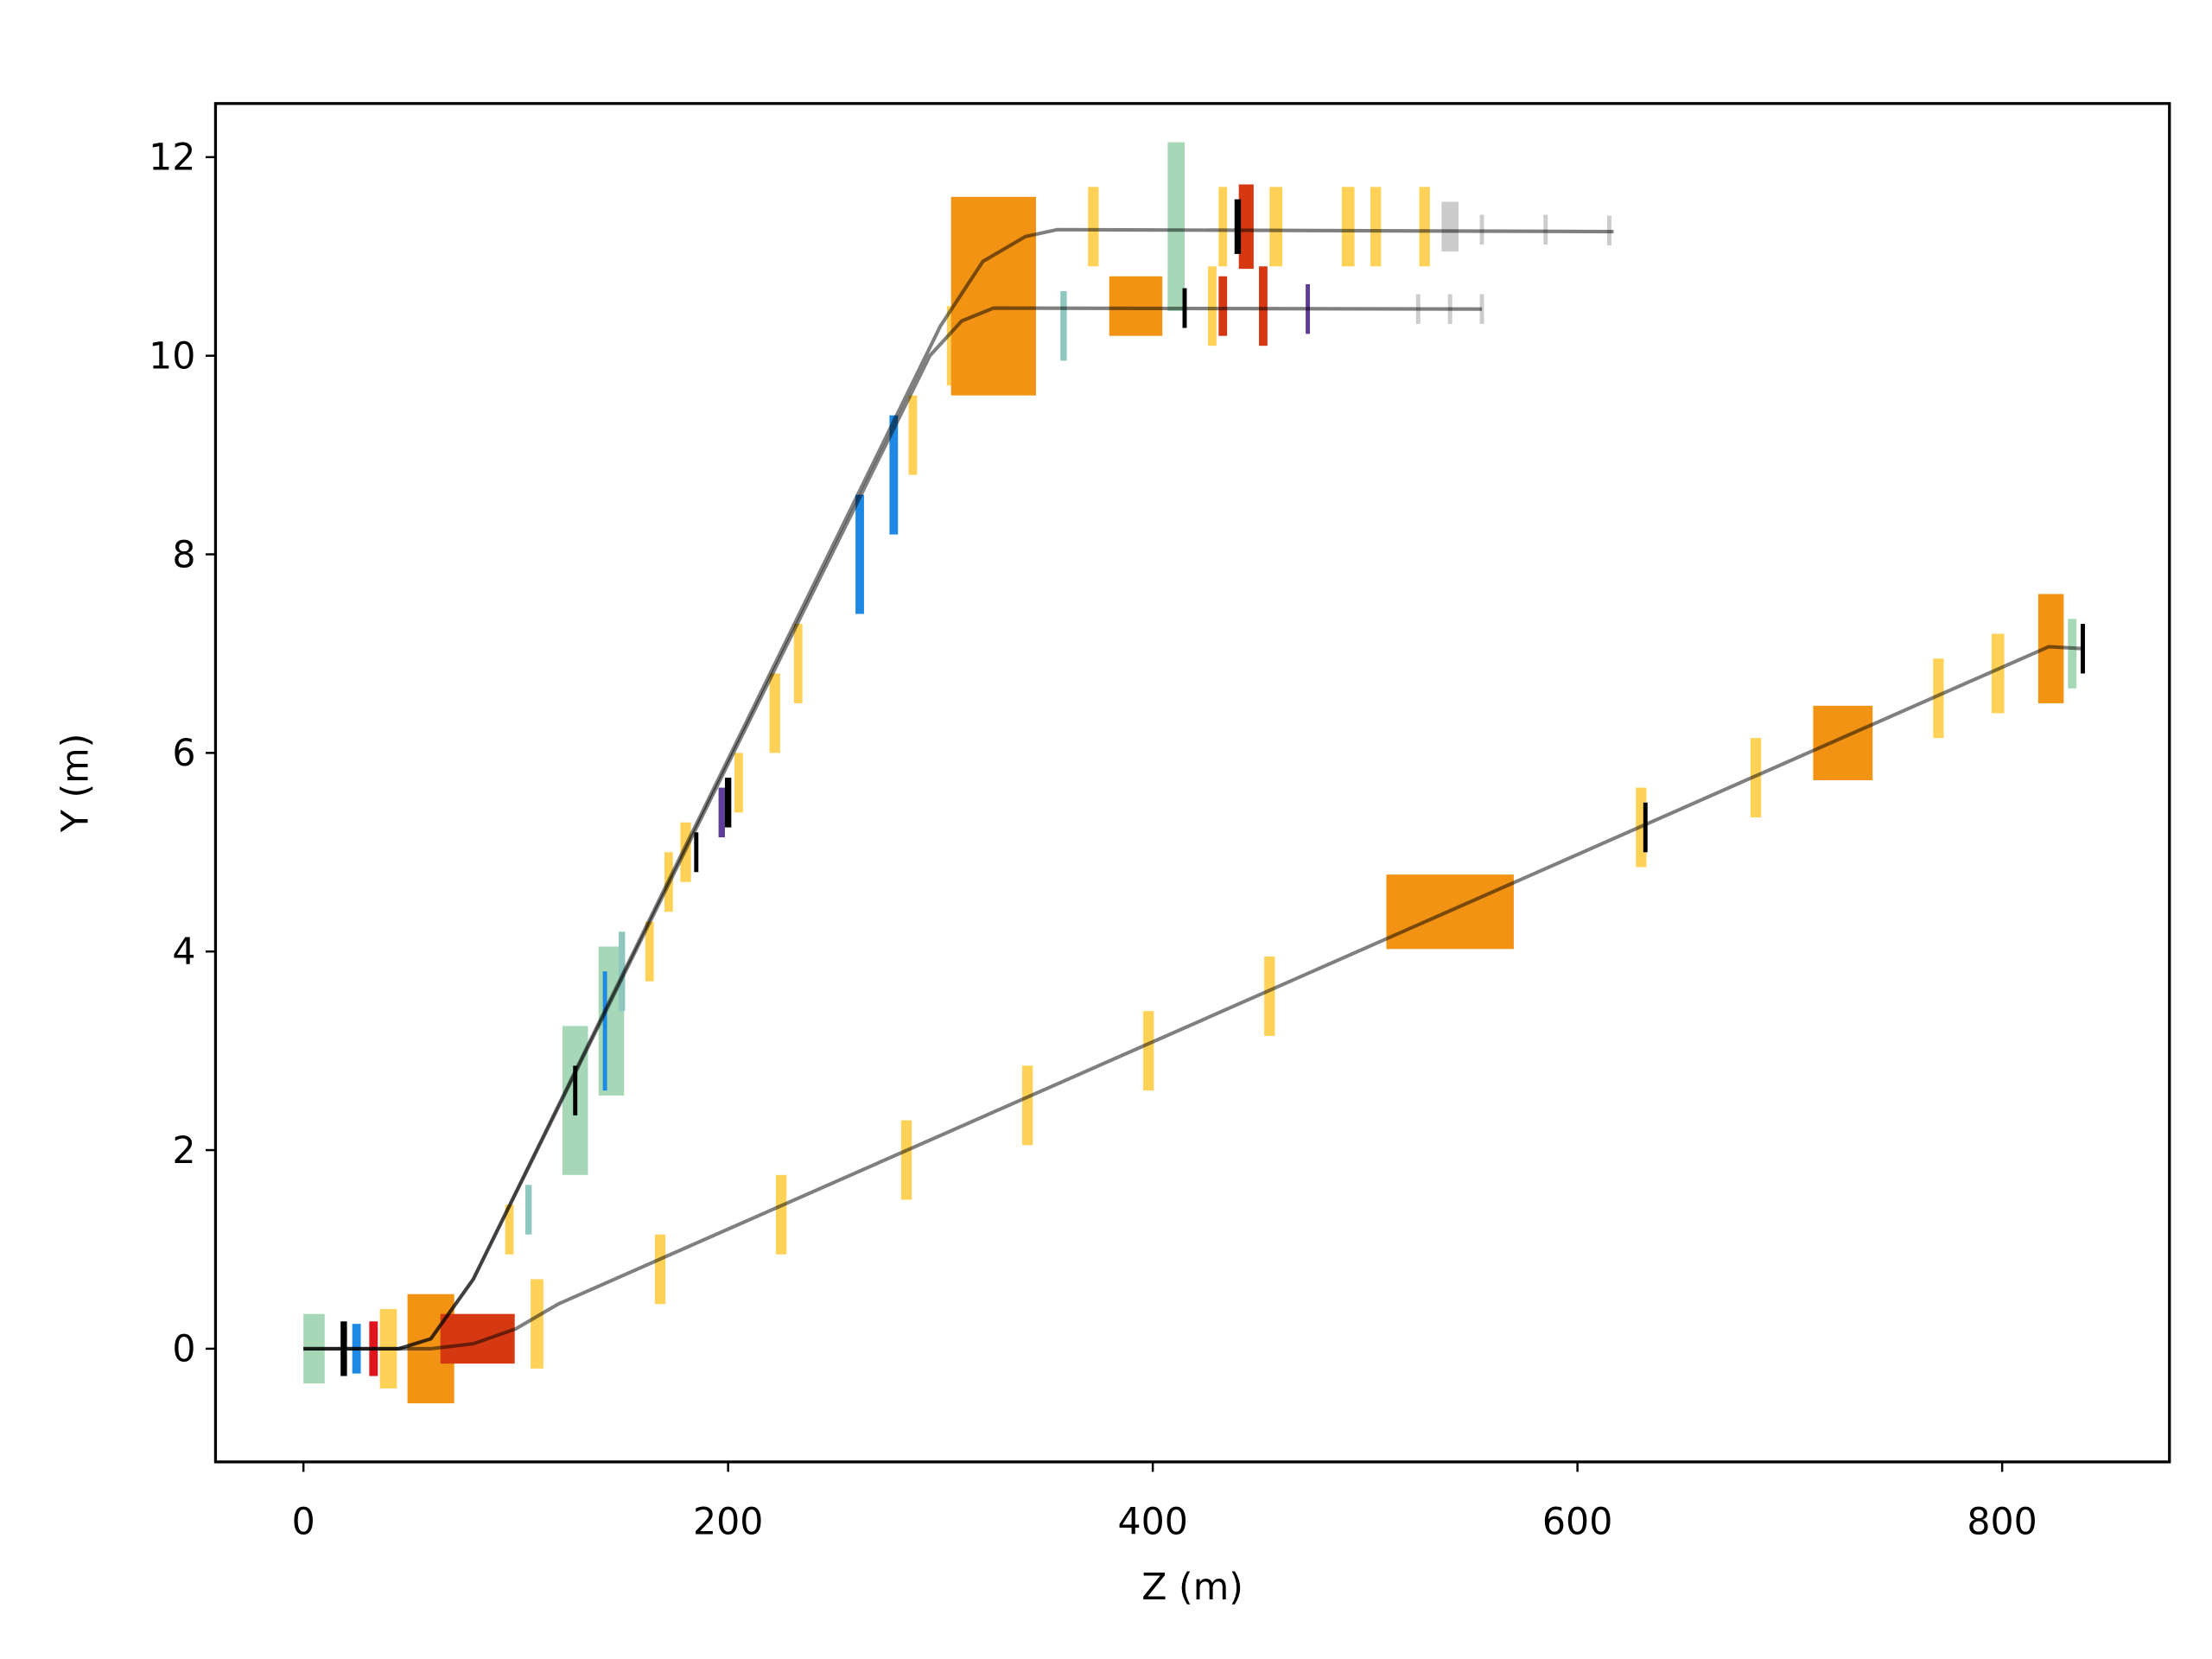 This screenshot has width=2212, height=1659. What do you see at coordinates (303, 1522) in the screenshot?
I see `x-tick-label: 0` at bounding box center [303, 1522].